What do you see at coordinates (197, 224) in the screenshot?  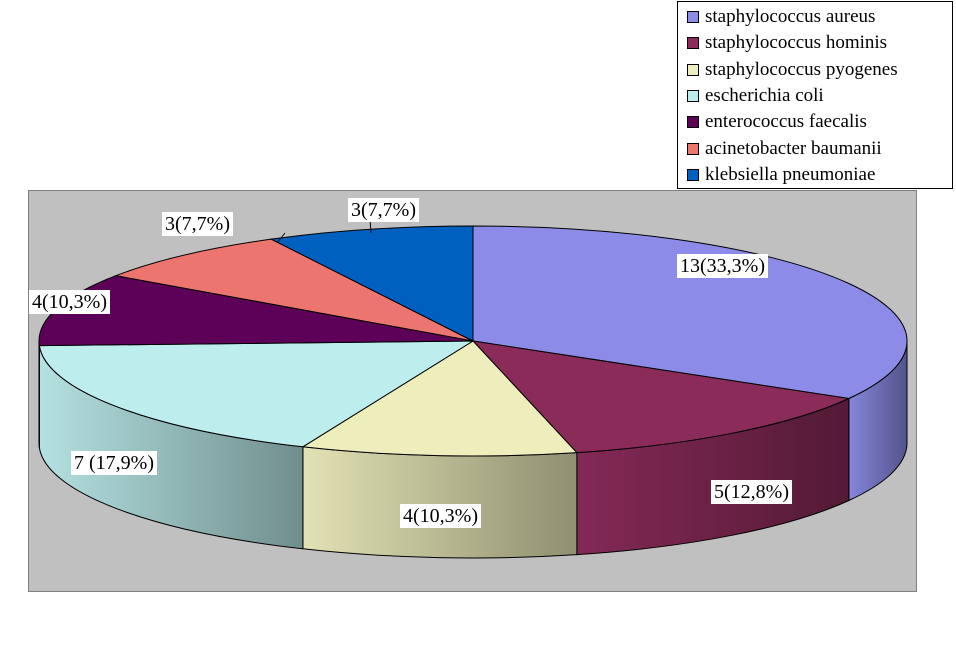 I see `data-label-5: 3(7,7%)` at bounding box center [197, 224].